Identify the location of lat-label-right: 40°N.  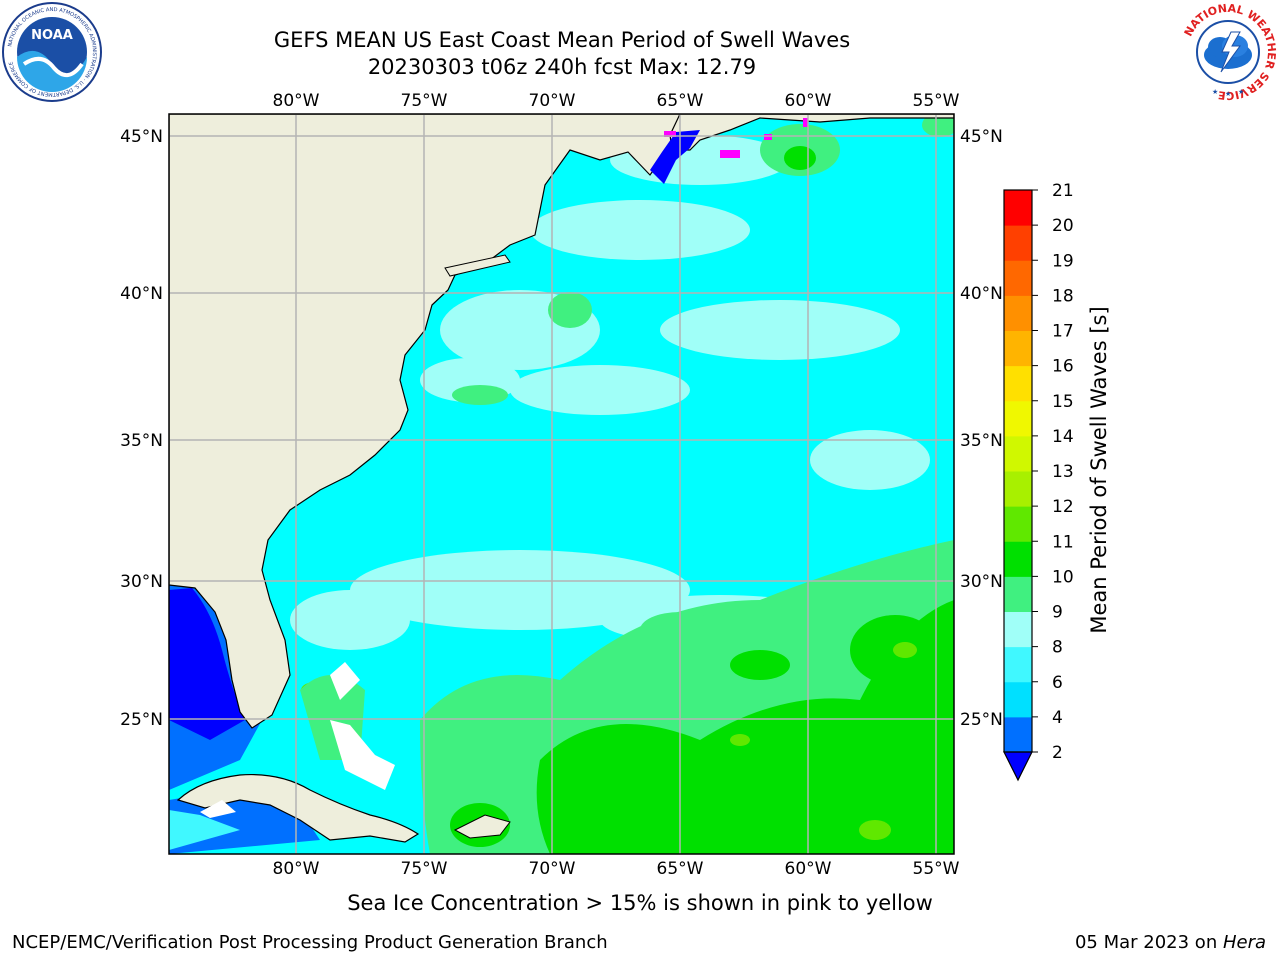
(981, 294).